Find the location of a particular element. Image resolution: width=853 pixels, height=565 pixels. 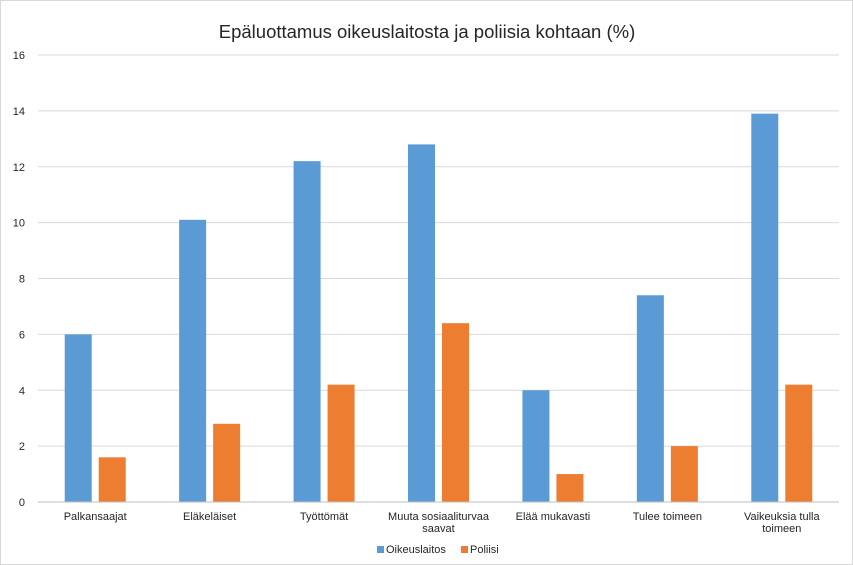

y-tick-label: 0 is located at coordinates (22, 503).